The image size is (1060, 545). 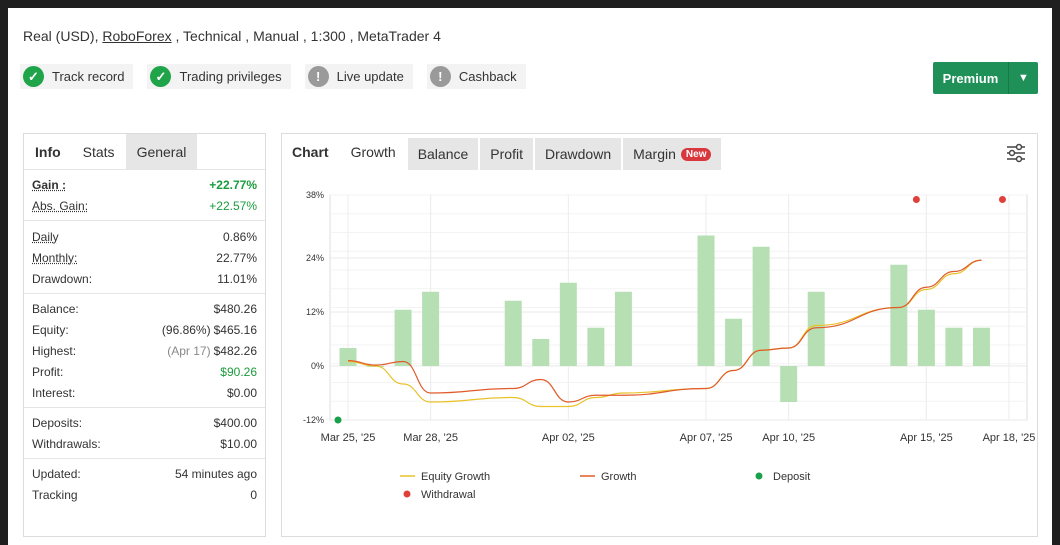 I want to click on tab-growth: Growth, so click(x=373, y=152).